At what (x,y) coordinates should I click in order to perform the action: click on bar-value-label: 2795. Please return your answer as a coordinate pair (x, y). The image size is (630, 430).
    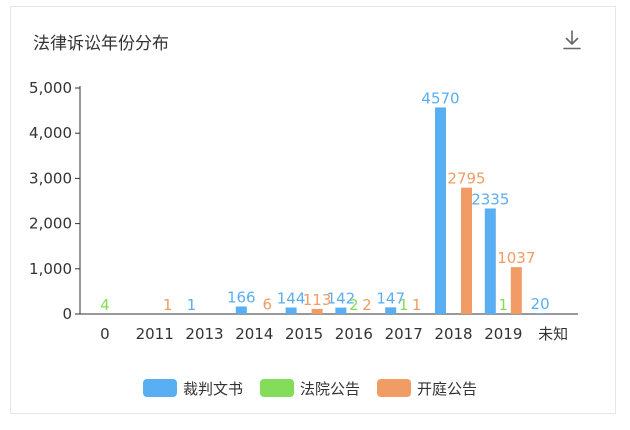
    Looking at the image, I should click on (466, 179).